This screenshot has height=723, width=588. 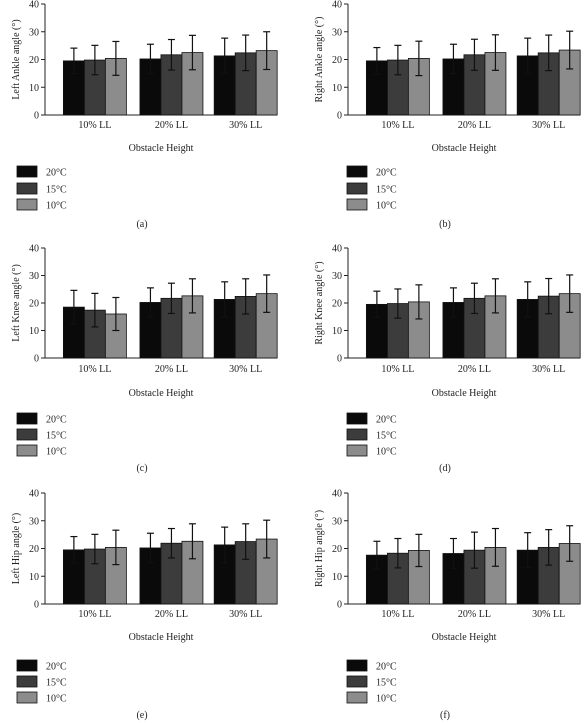 What do you see at coordinates (16, 548) in the screenshot?
I see `y-axis-label: Left Hip angle (°)` at bounding box center [16, 548].